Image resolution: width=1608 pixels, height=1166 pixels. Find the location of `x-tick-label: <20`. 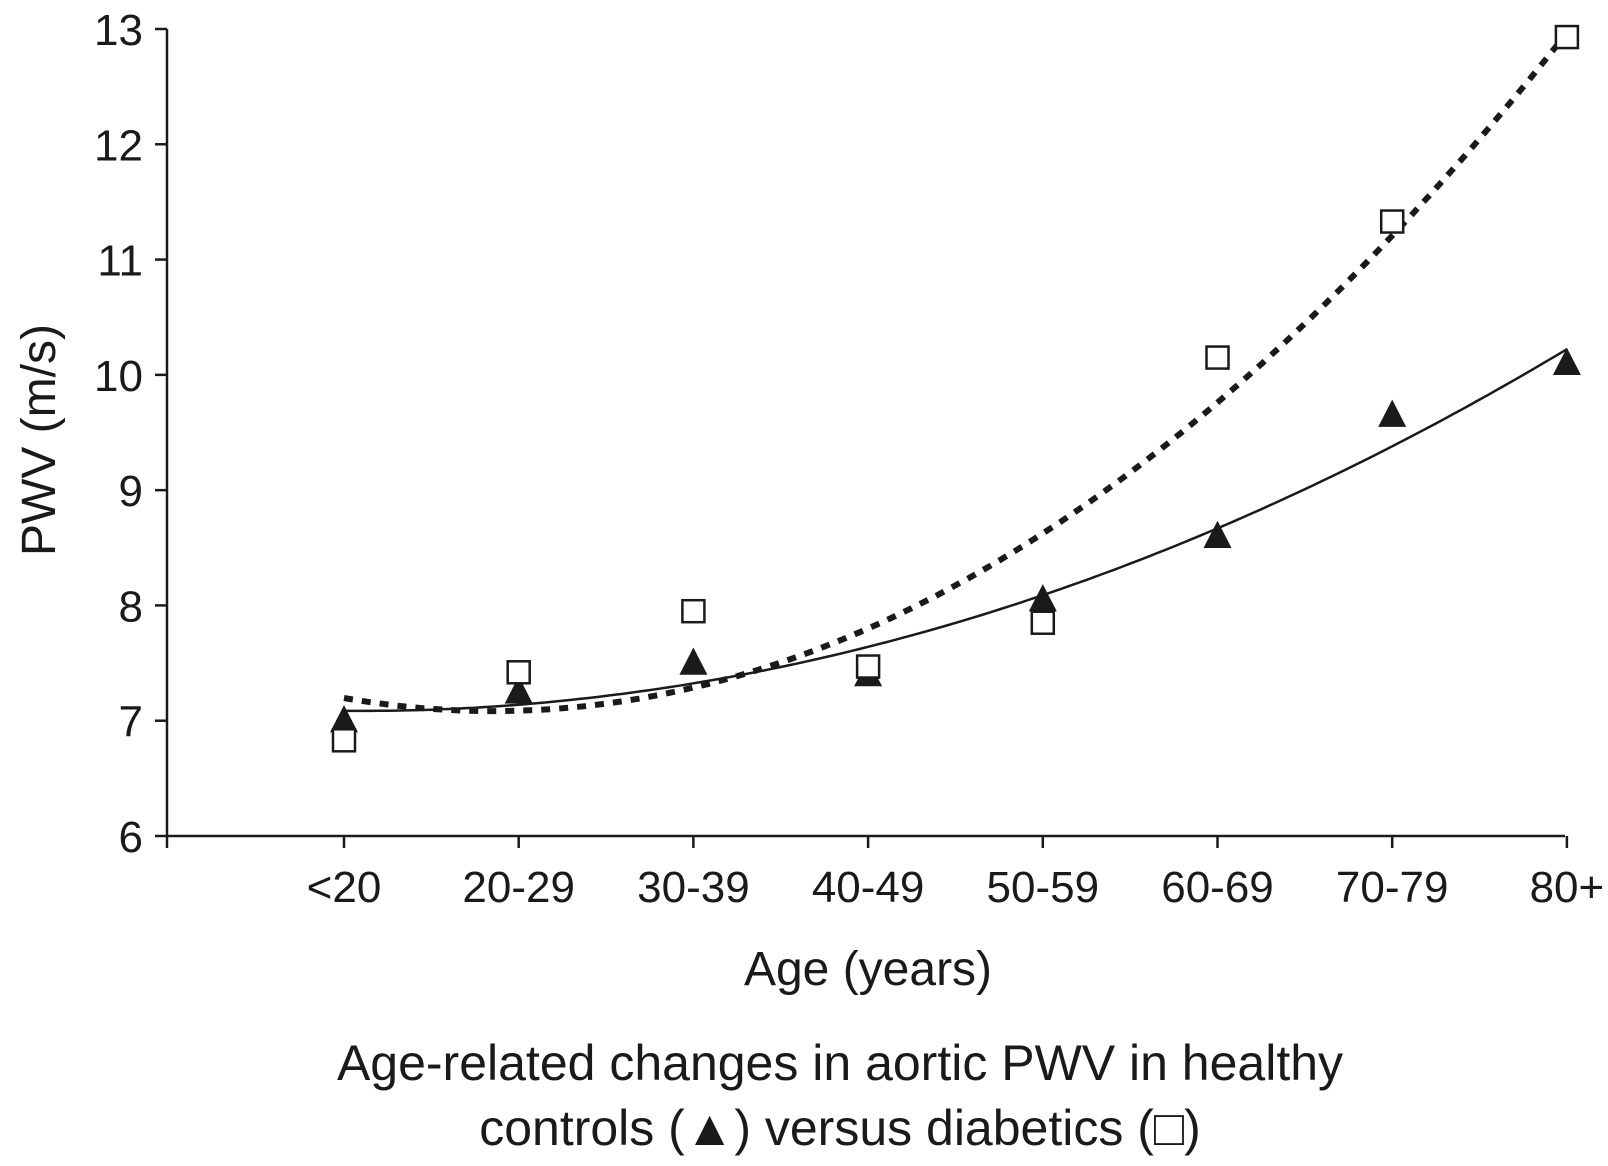

x-tick-label: <20 is located at coordinates (344, 887).